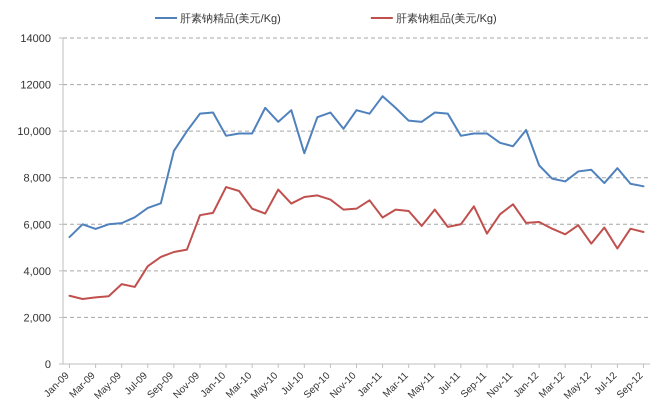 This screenshot has width=656, height=410. I want to click on y-tick-label: 6,000, so click(37, 225).